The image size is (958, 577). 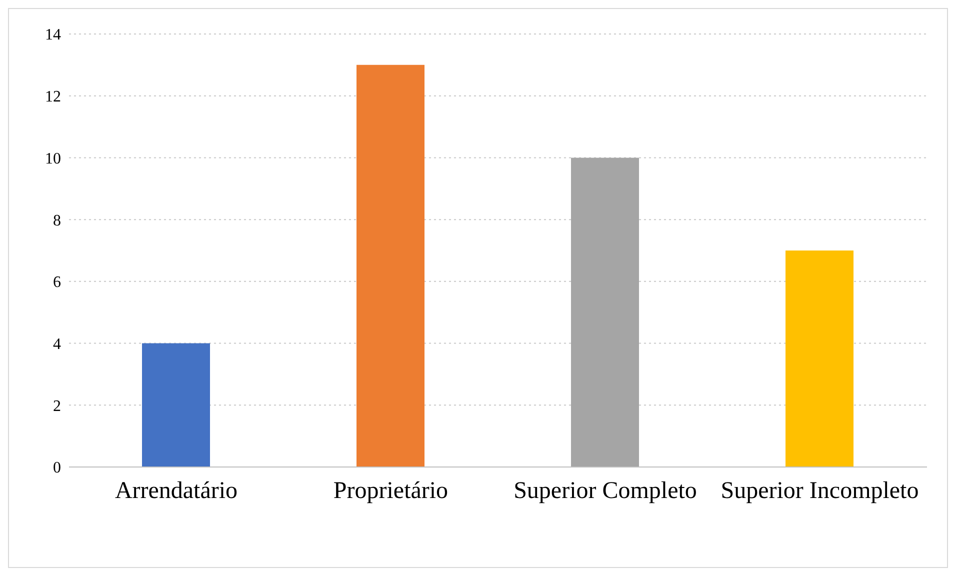 I want to click on y-tick-label: 0, so click(x=57, y=468).